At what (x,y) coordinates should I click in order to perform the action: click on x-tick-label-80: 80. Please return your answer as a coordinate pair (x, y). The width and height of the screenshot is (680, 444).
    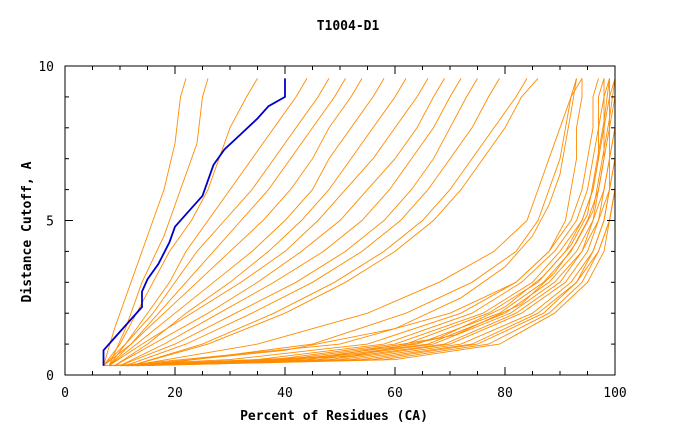
    Looking at the image, I should click on (505, 393).